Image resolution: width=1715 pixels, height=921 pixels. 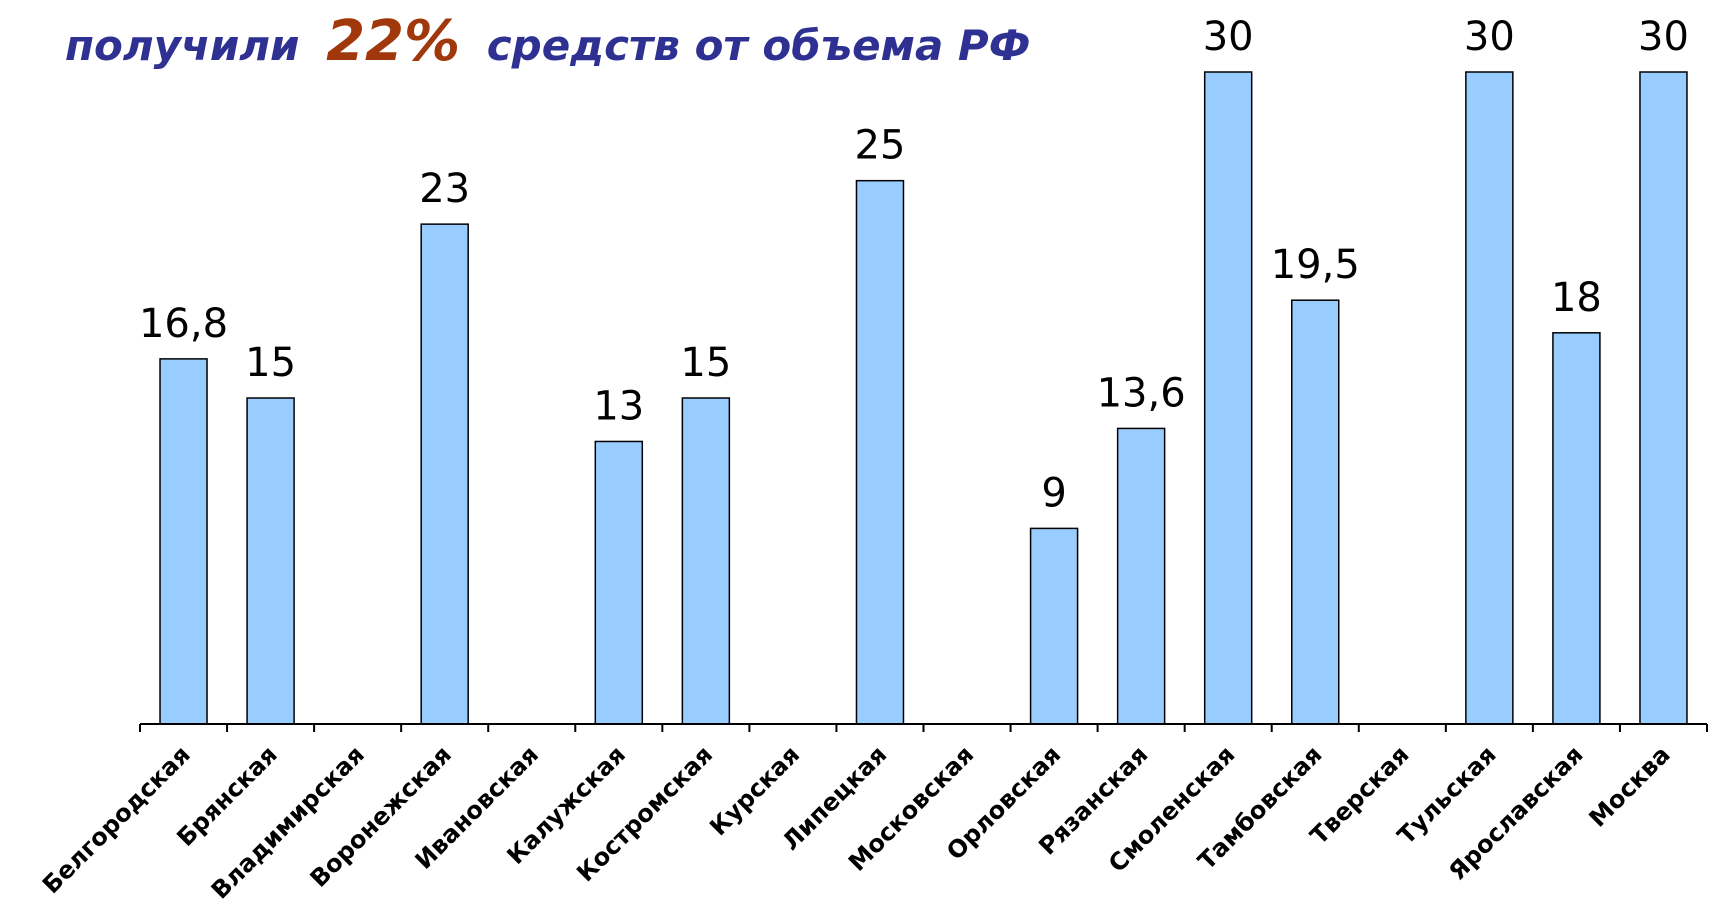 What do you see at coordinates (1141, 393) in the screenshot?
I see `value-label: 13,6` at bounding box center [1141, 393].